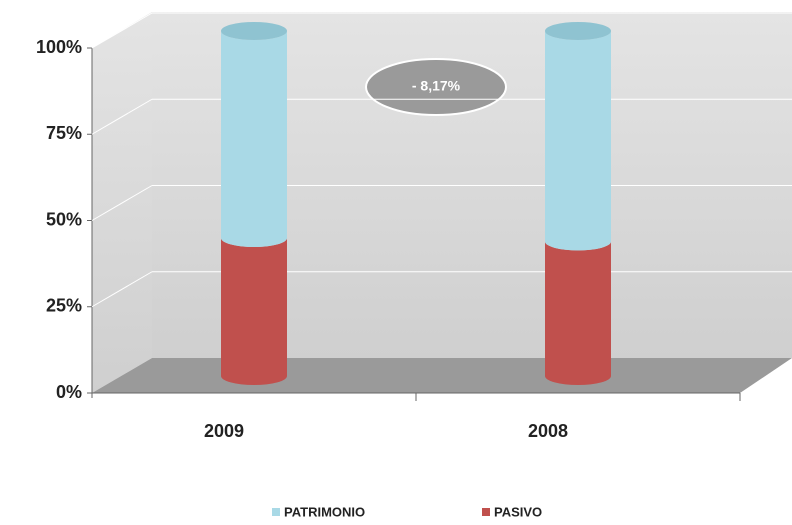 This screenshot has height=525, width=792. I want to click on y-tick-label: 75%, so click(64, 133).